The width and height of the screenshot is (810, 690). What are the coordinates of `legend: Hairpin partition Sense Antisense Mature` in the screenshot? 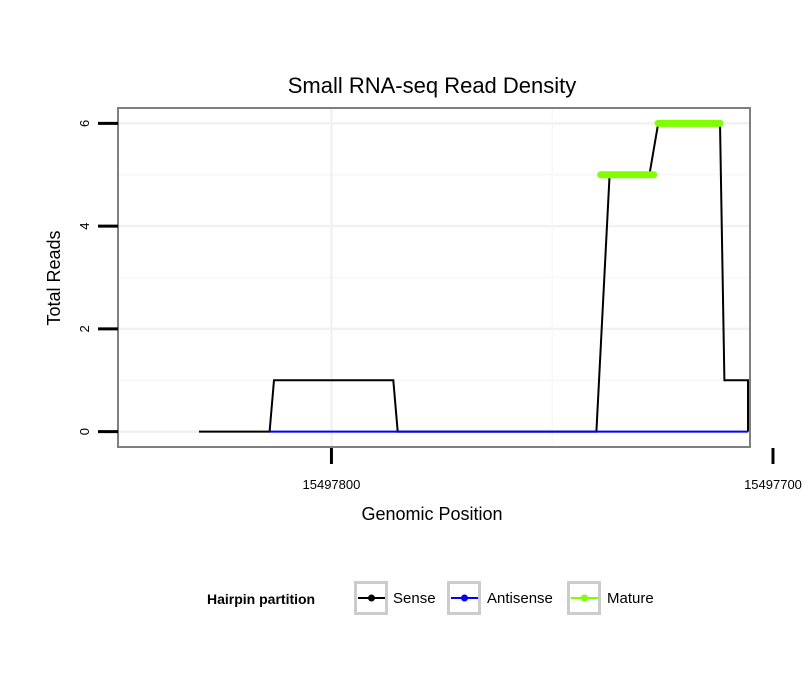 It's located at (430, 598).